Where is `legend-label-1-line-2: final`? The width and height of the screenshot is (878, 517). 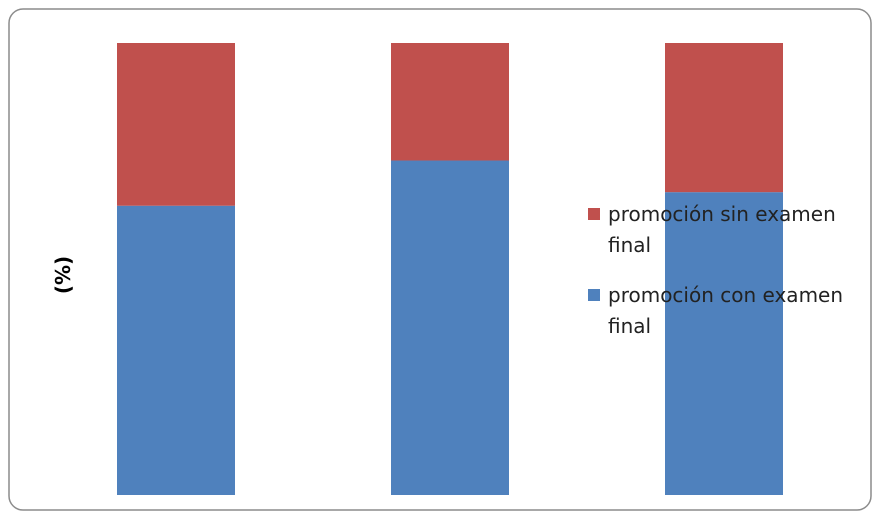
legend-label-1-line-2: final is located at coordinates (629, 245).